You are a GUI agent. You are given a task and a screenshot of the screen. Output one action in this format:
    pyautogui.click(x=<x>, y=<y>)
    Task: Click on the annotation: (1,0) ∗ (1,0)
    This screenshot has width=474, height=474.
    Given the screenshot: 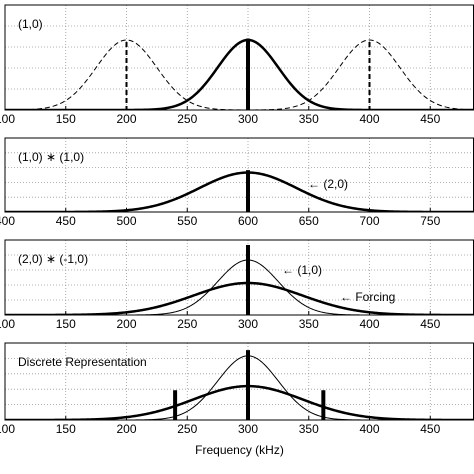 What is the action you would take?
    pyautogui.click(x=51, y=157)
    